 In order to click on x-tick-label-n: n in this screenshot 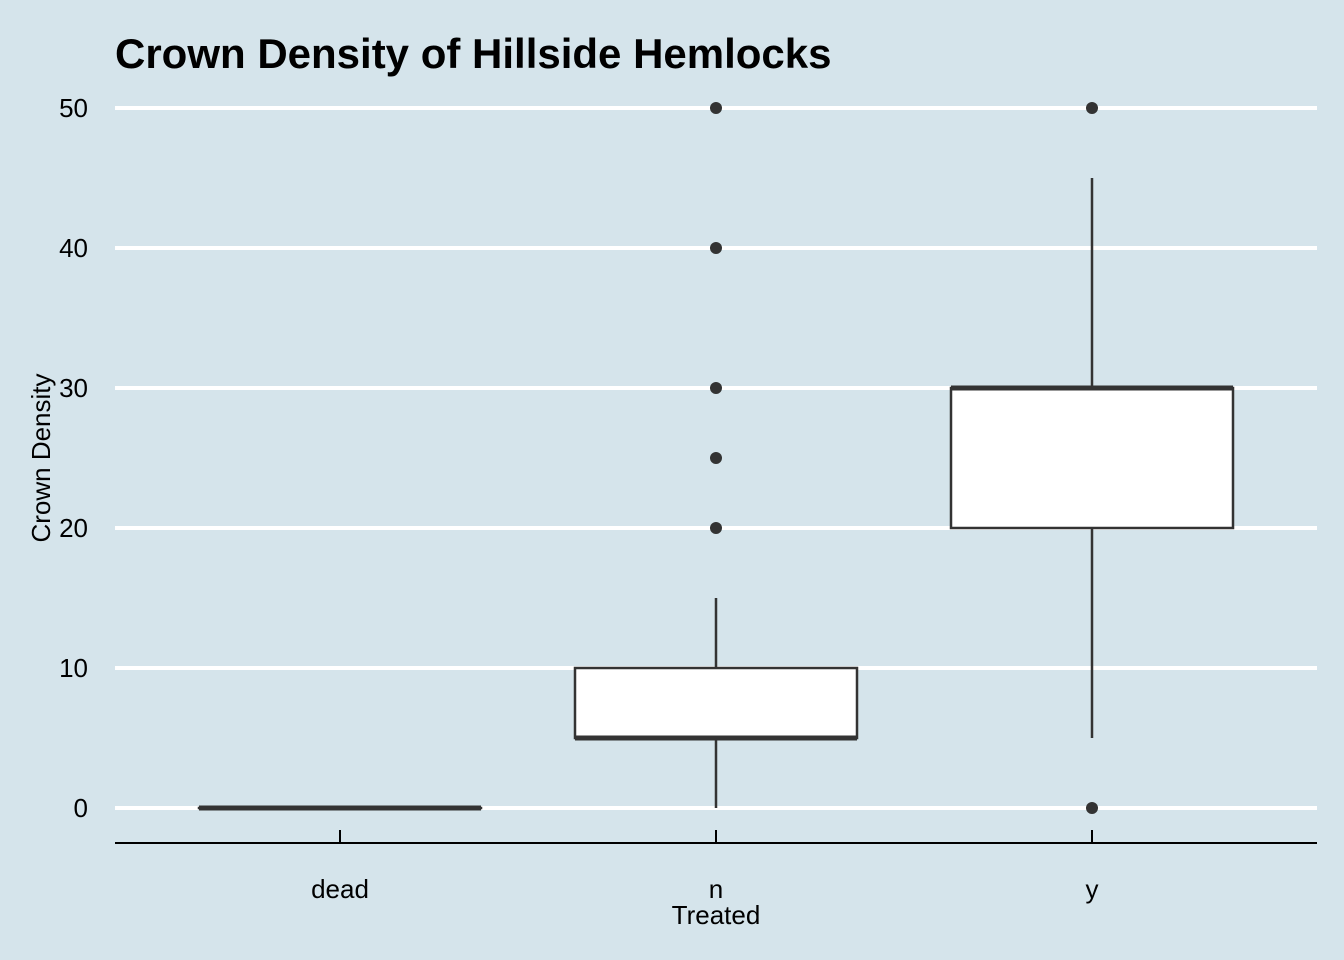, I will do `click(716, 889)`.